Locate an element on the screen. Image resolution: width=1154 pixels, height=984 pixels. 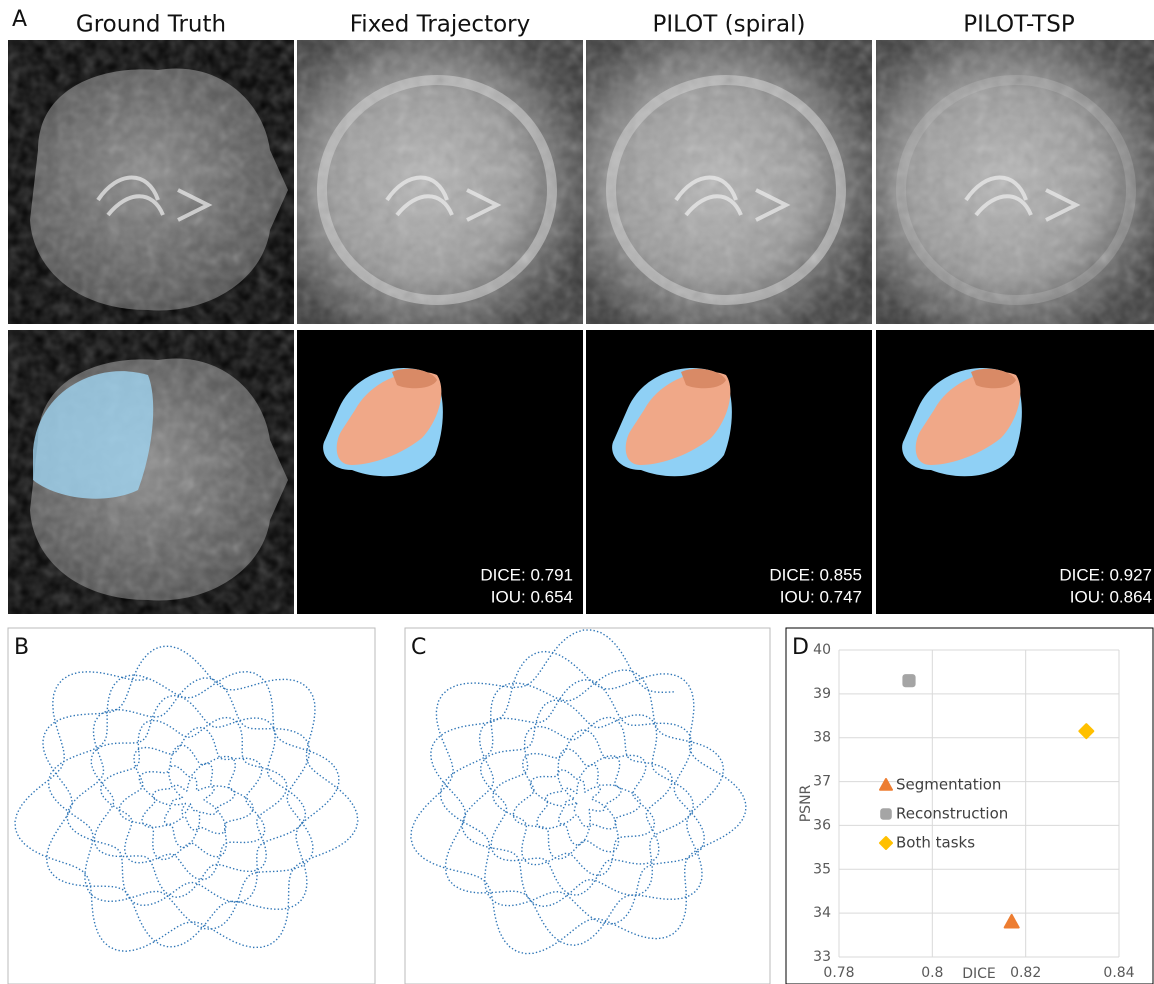
panel-label: B is located at coordinates (21, 647).